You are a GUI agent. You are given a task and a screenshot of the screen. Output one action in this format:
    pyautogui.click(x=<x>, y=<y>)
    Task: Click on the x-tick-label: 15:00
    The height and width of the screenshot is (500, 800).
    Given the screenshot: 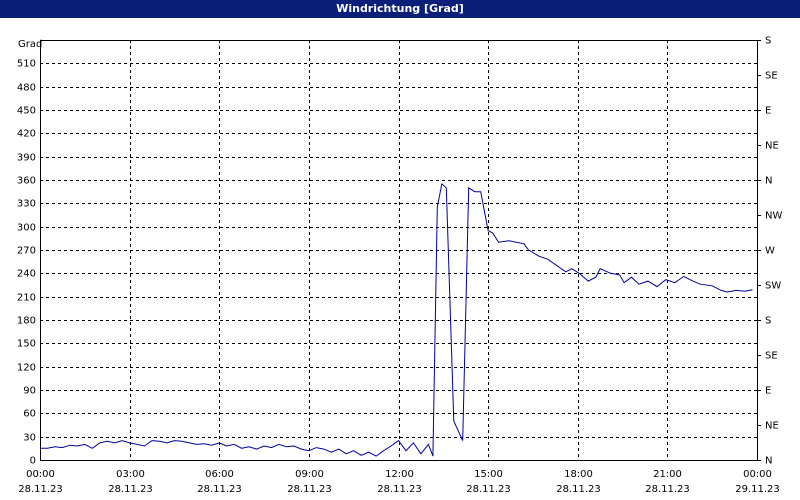 What is the action you would take?
    pyautogui.click(x=488, y=474)
    